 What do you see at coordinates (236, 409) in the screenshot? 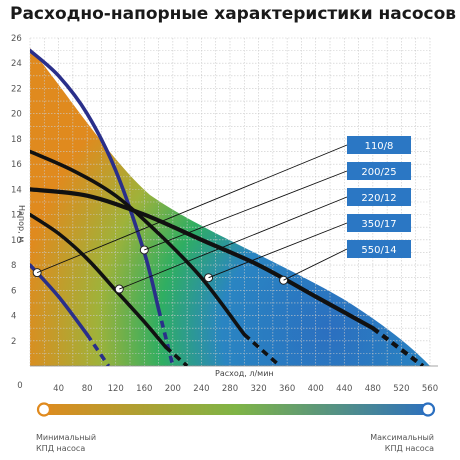
I see `efficiency-legend-bar` at bounding box center [236, 409].